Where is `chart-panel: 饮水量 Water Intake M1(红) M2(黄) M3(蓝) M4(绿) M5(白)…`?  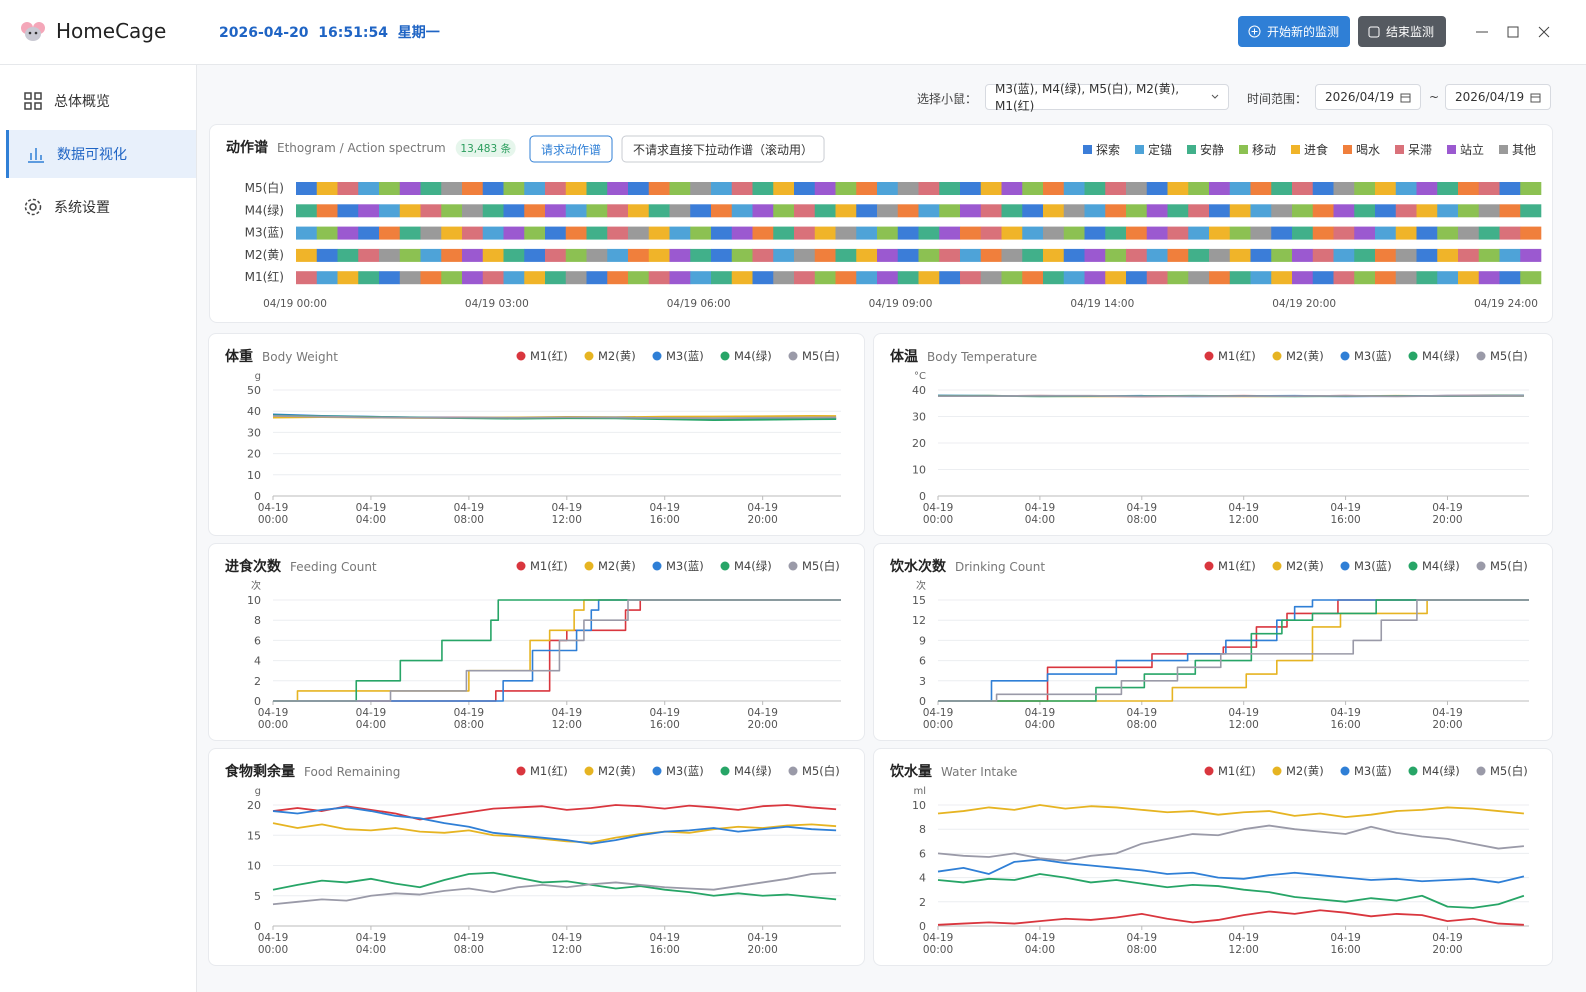
chart-panel: 饮水量 Water Intake M1(红) M2(黄) M3(蓝) M4(绿) M5(白)… is located at coordinates (1213, 857).